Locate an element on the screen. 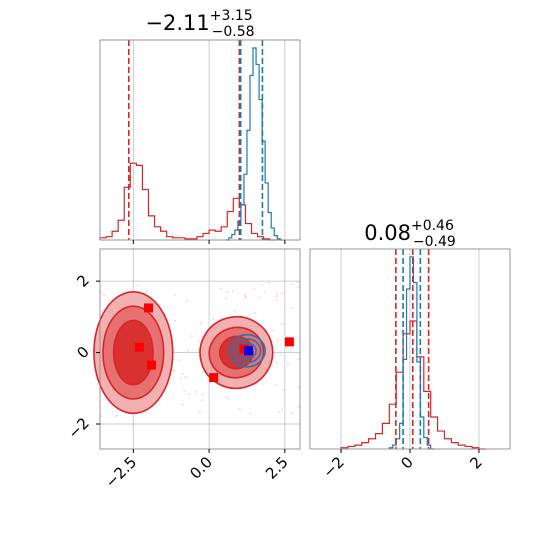 The height and width of the screenshot is (550, 550). blue-marker is located at coordinates (248, 351).